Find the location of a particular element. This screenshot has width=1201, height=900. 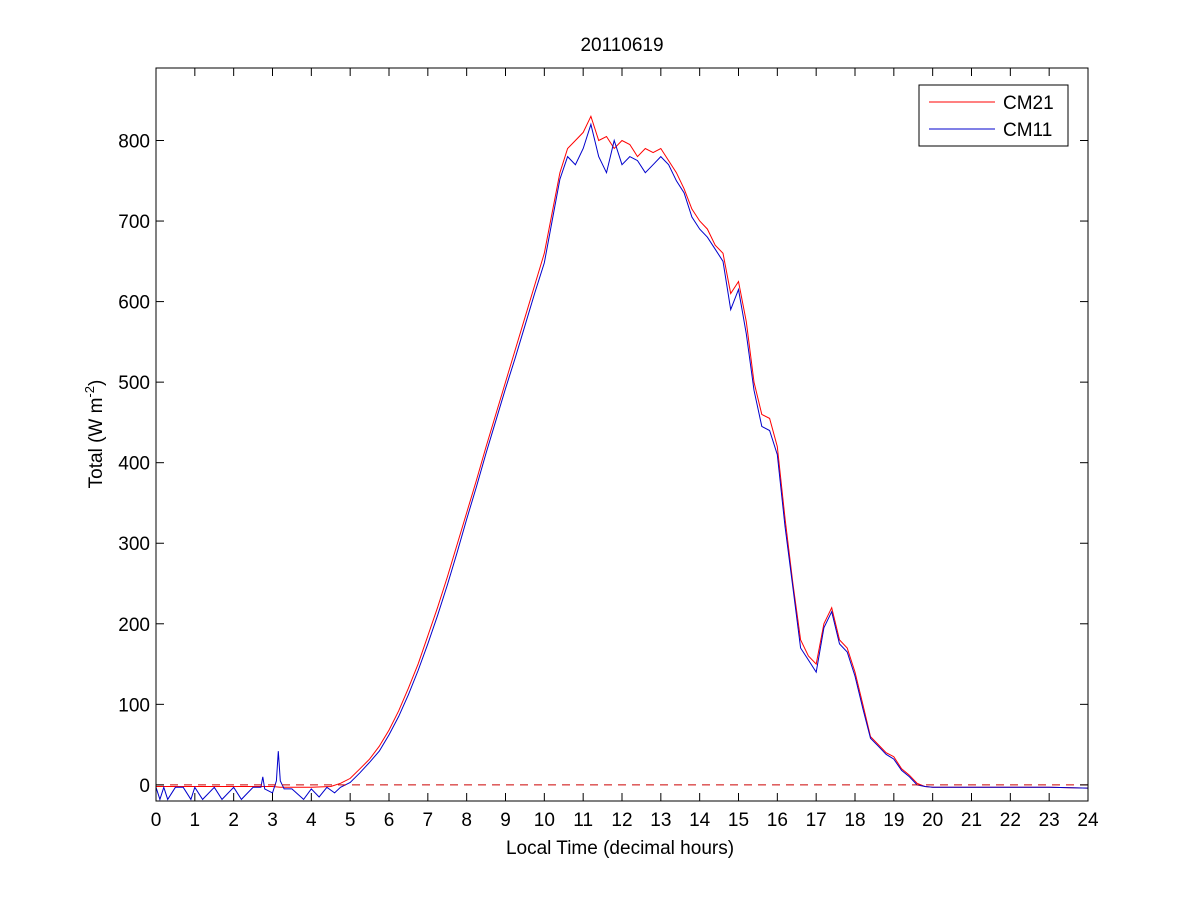

x-tick-label: 10 is located at coordinates (544, 820).